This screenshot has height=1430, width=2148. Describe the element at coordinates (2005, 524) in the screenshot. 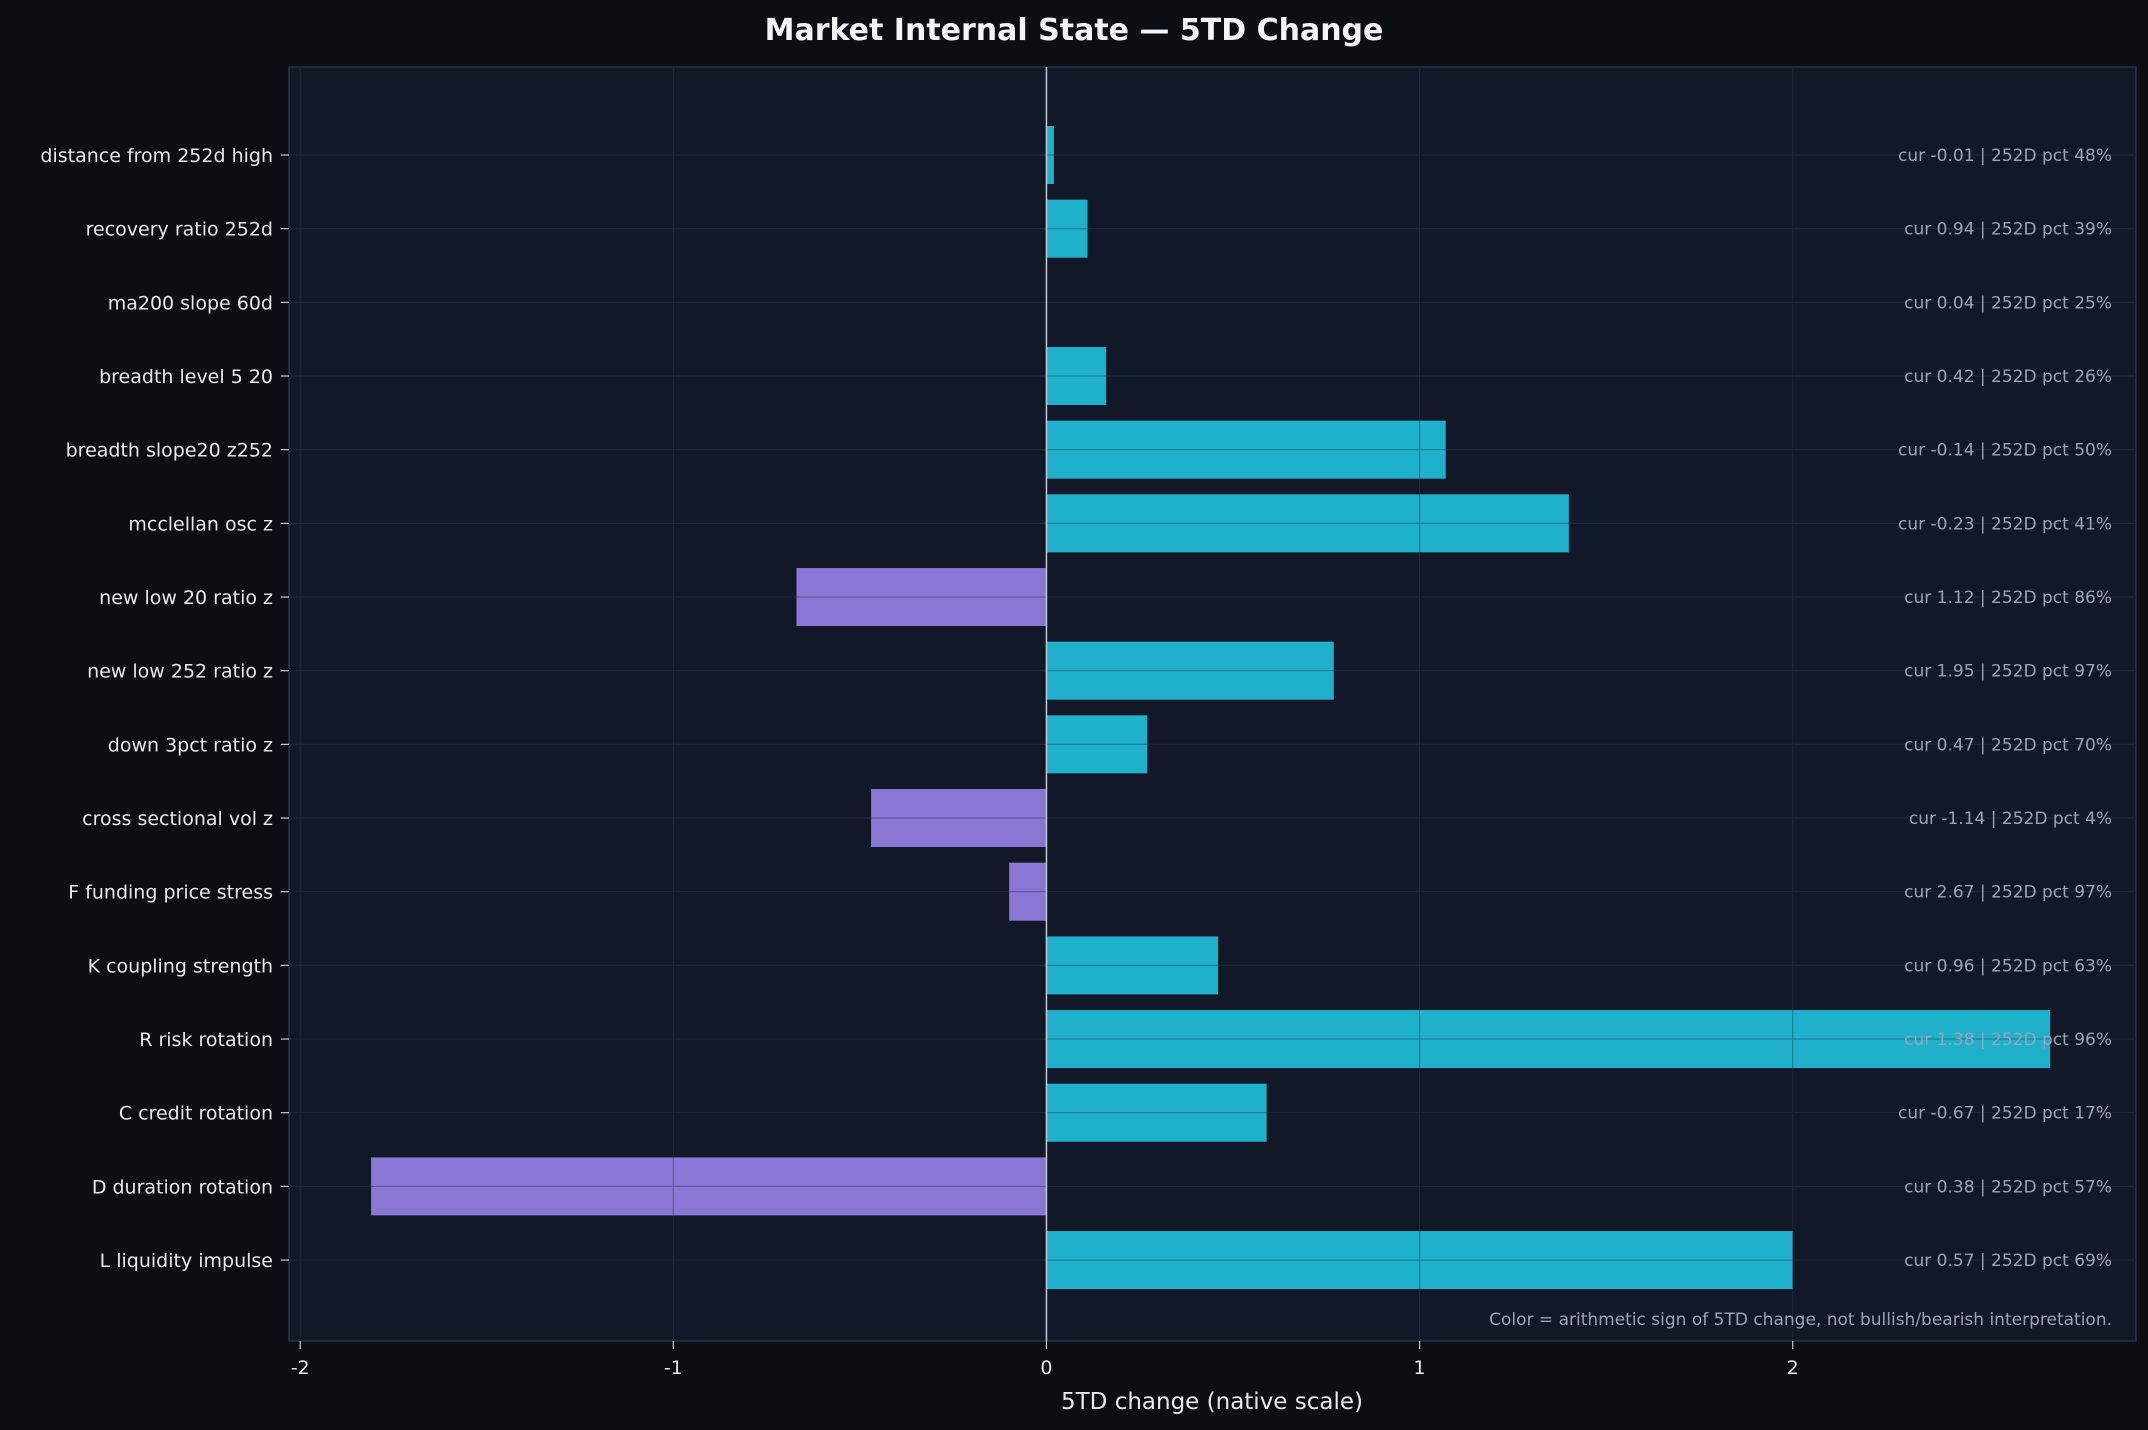

I see `bar-annotation: cur -0.23 | 252D pct 41%` at that location.